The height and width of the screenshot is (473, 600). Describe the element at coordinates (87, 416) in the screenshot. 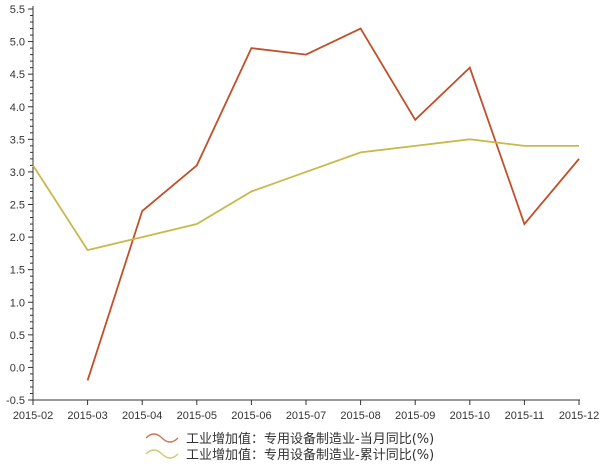

I see `x-tick-label: 2015-03` at that location.